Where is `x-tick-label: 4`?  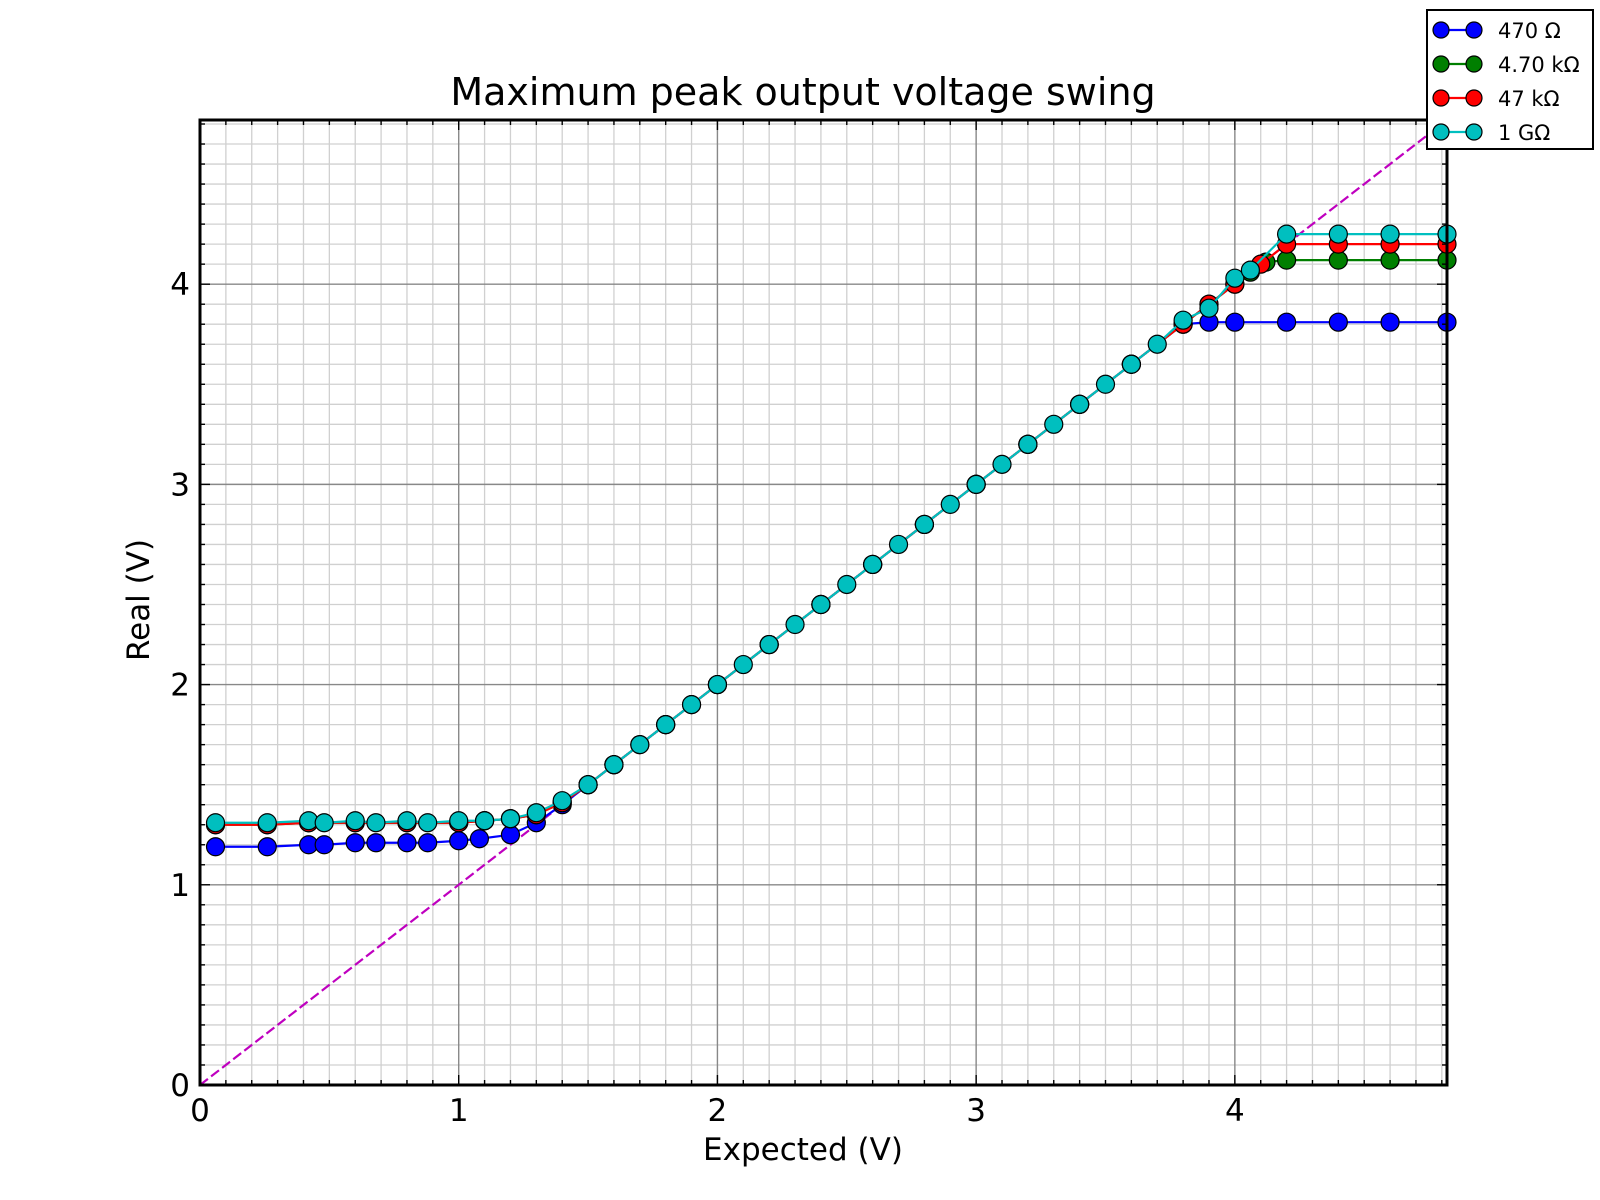 x-tick-label: 4 is located at coordinates (1235, 1111).